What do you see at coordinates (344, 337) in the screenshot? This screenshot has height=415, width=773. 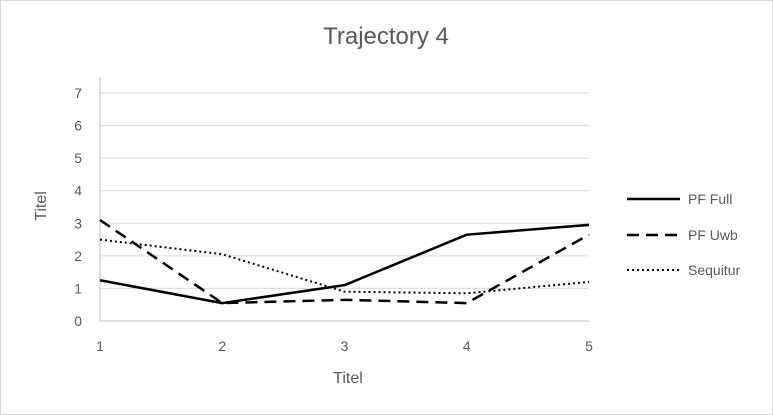 I see `x-axis: 1 2 3 4 5` at bounding box center [344, 337].